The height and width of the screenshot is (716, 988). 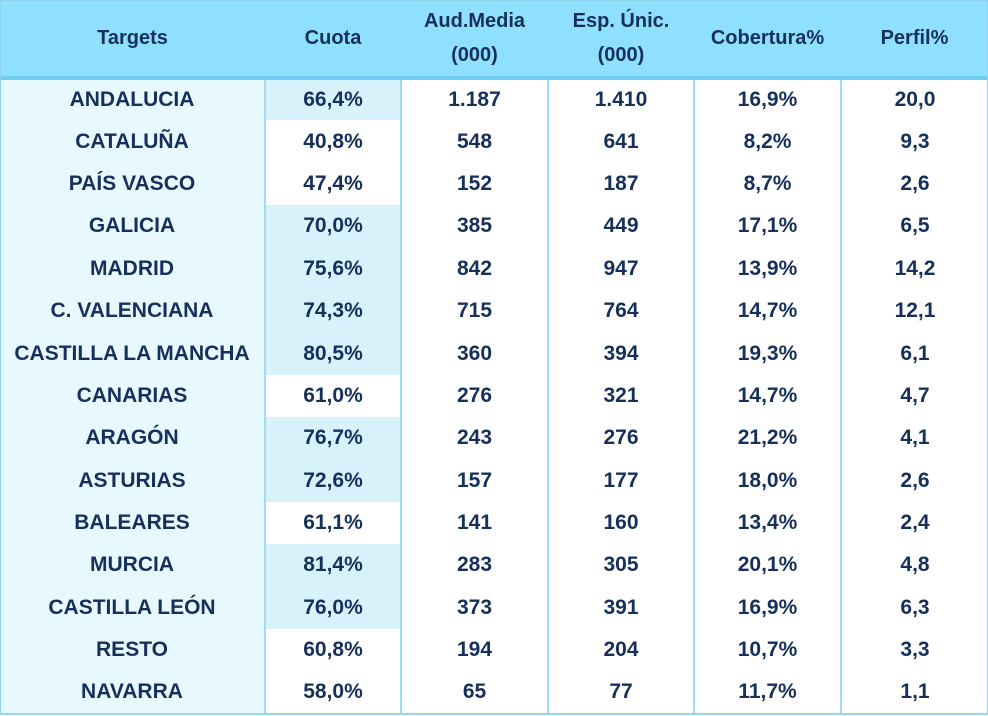 What do you see at coordinates (333, 523) in the screenshot?
I see `cuota-cell: 61,1%` at bounding box center [333, 523].